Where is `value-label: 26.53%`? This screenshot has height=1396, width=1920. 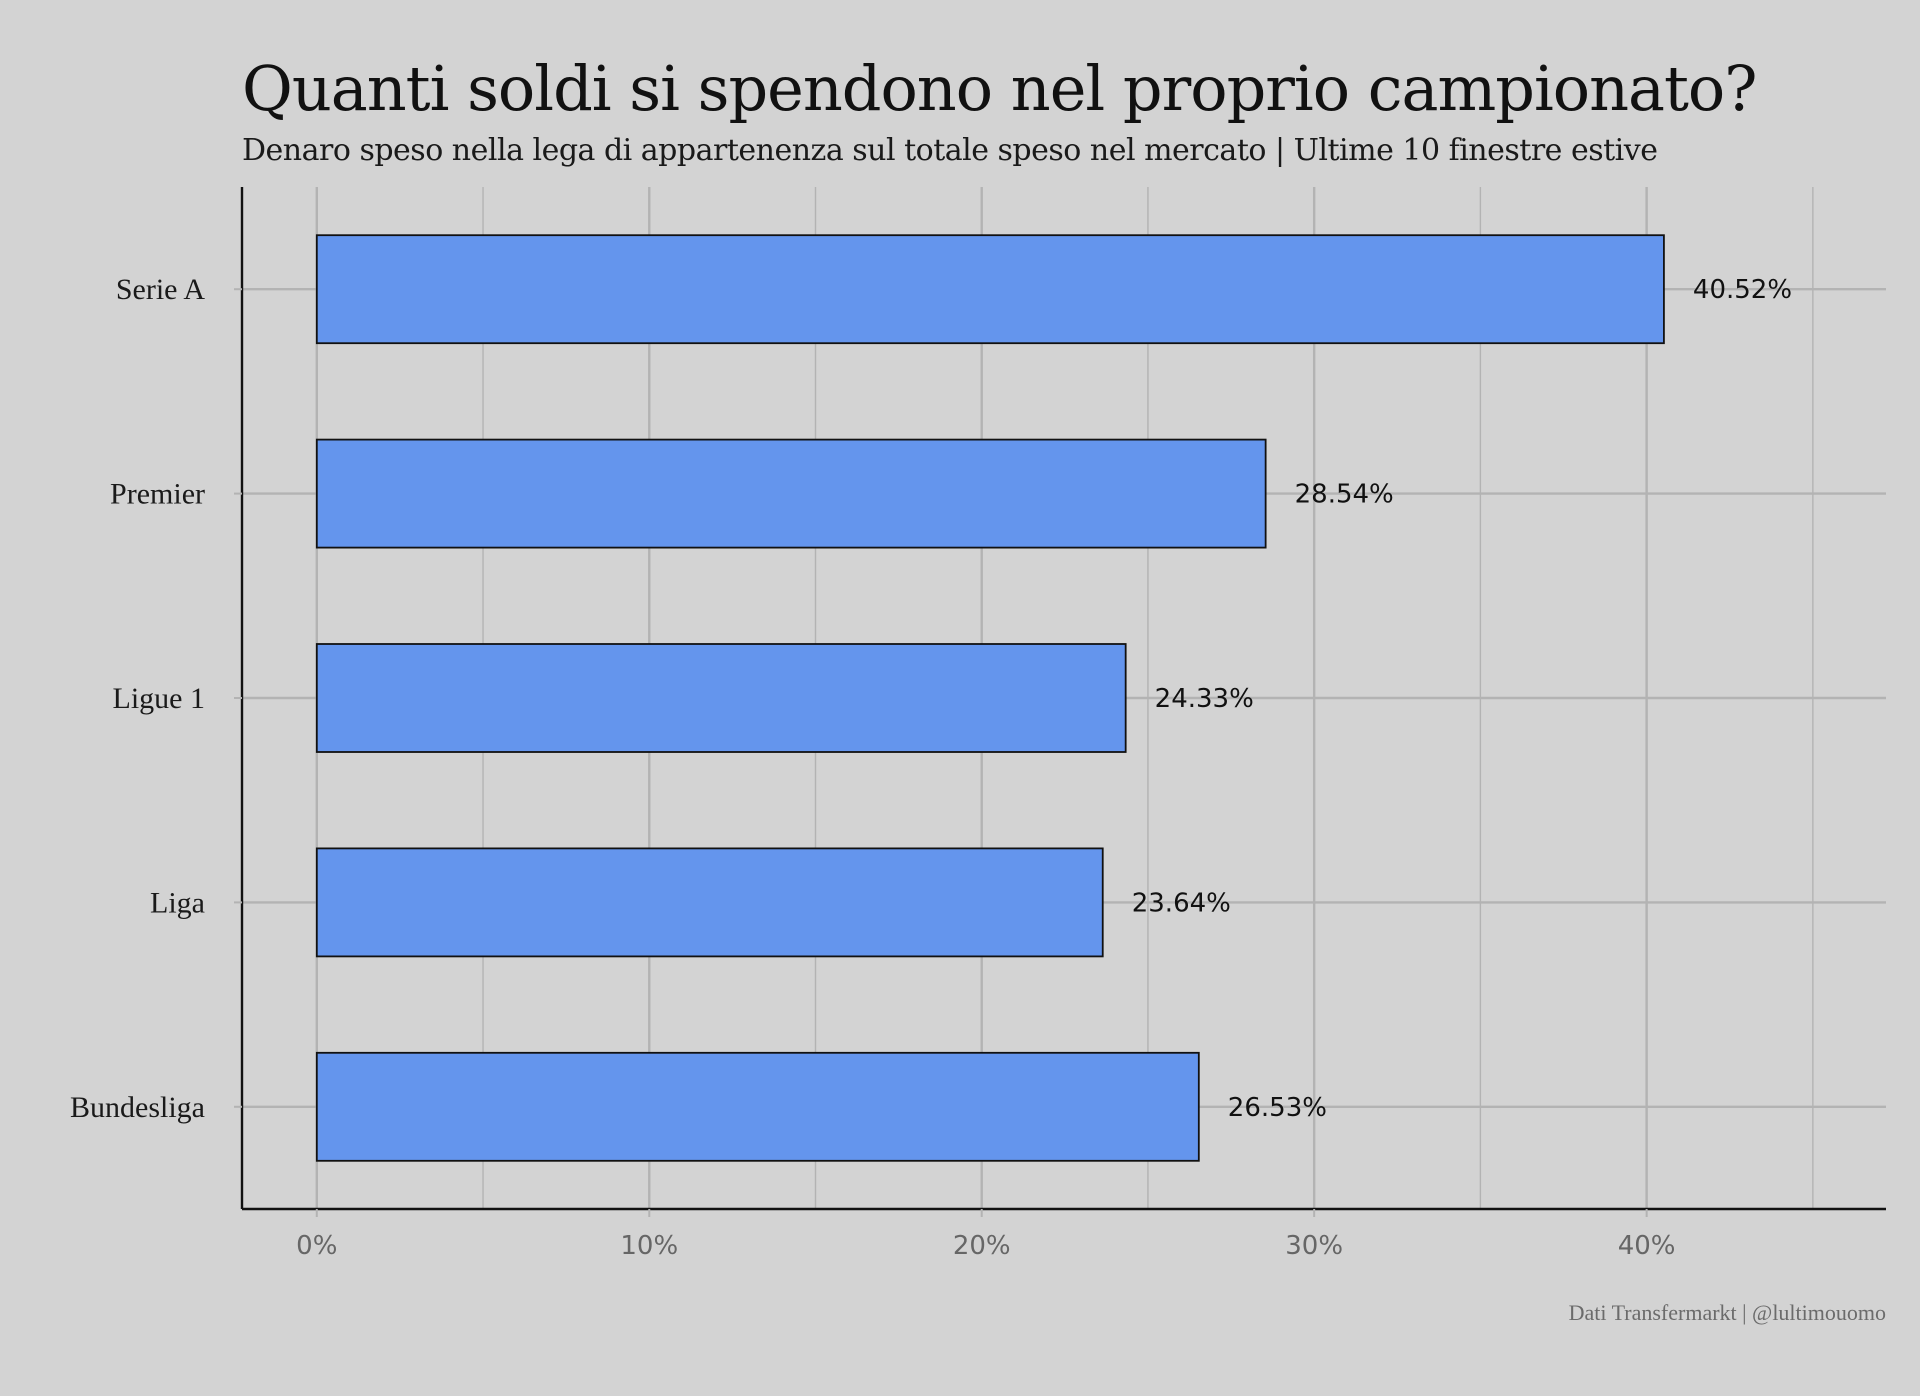
value-label: 26.53% is located at coordinates (1277, 1108).